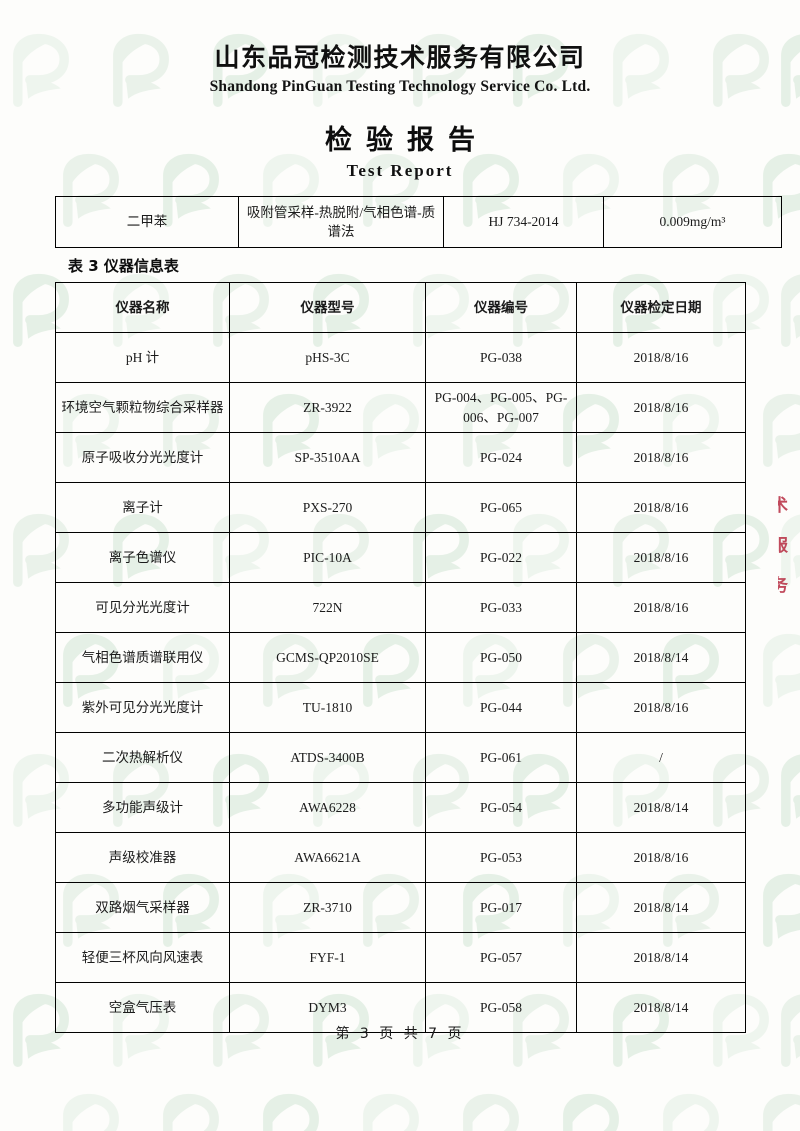  Describe the element at coordinates (327, 608) in the screenshot. I see `instrument-model-cell: 722N` at that location.